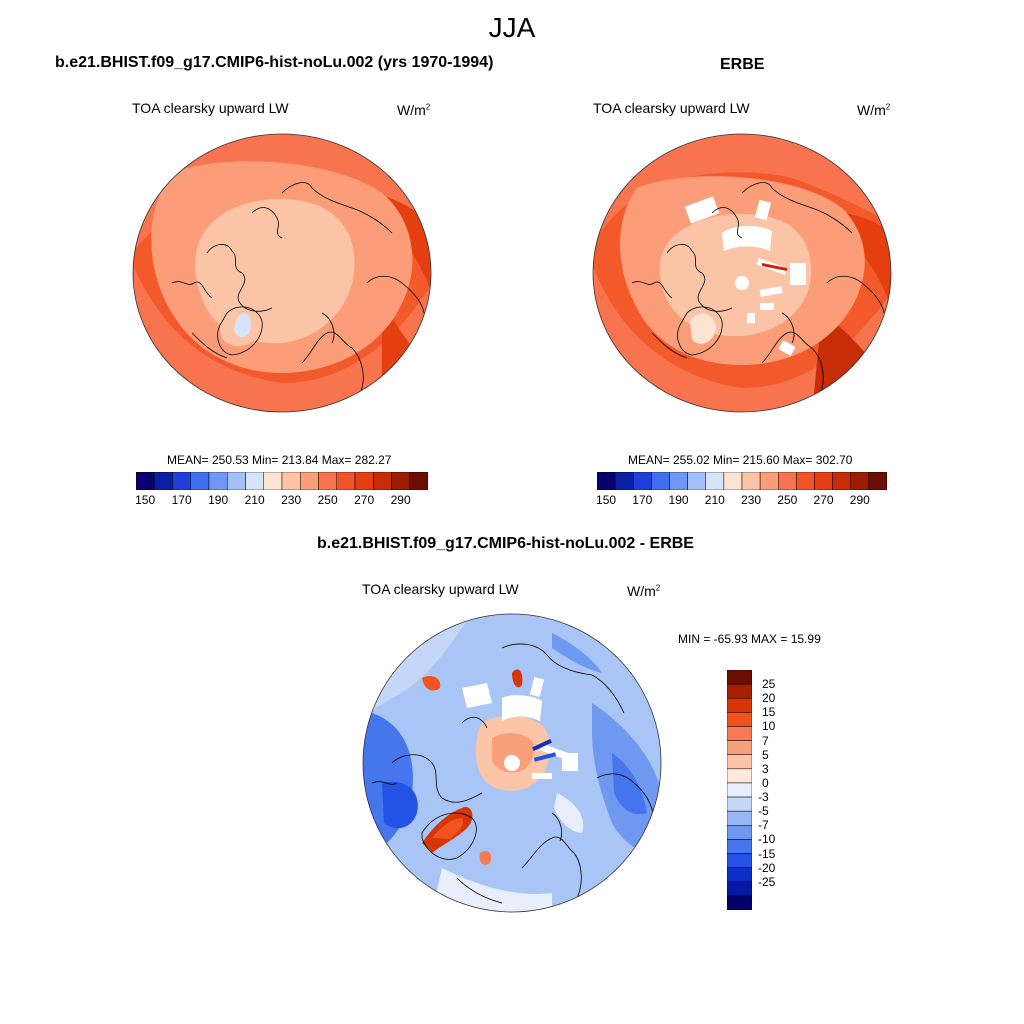 This screenshot has height=1024, width=1024. What do you see at coordinates (181, 500) in the screenshot?
I see `panel1-colorbar-tick-label: 170` at bounding box center [181, 500].